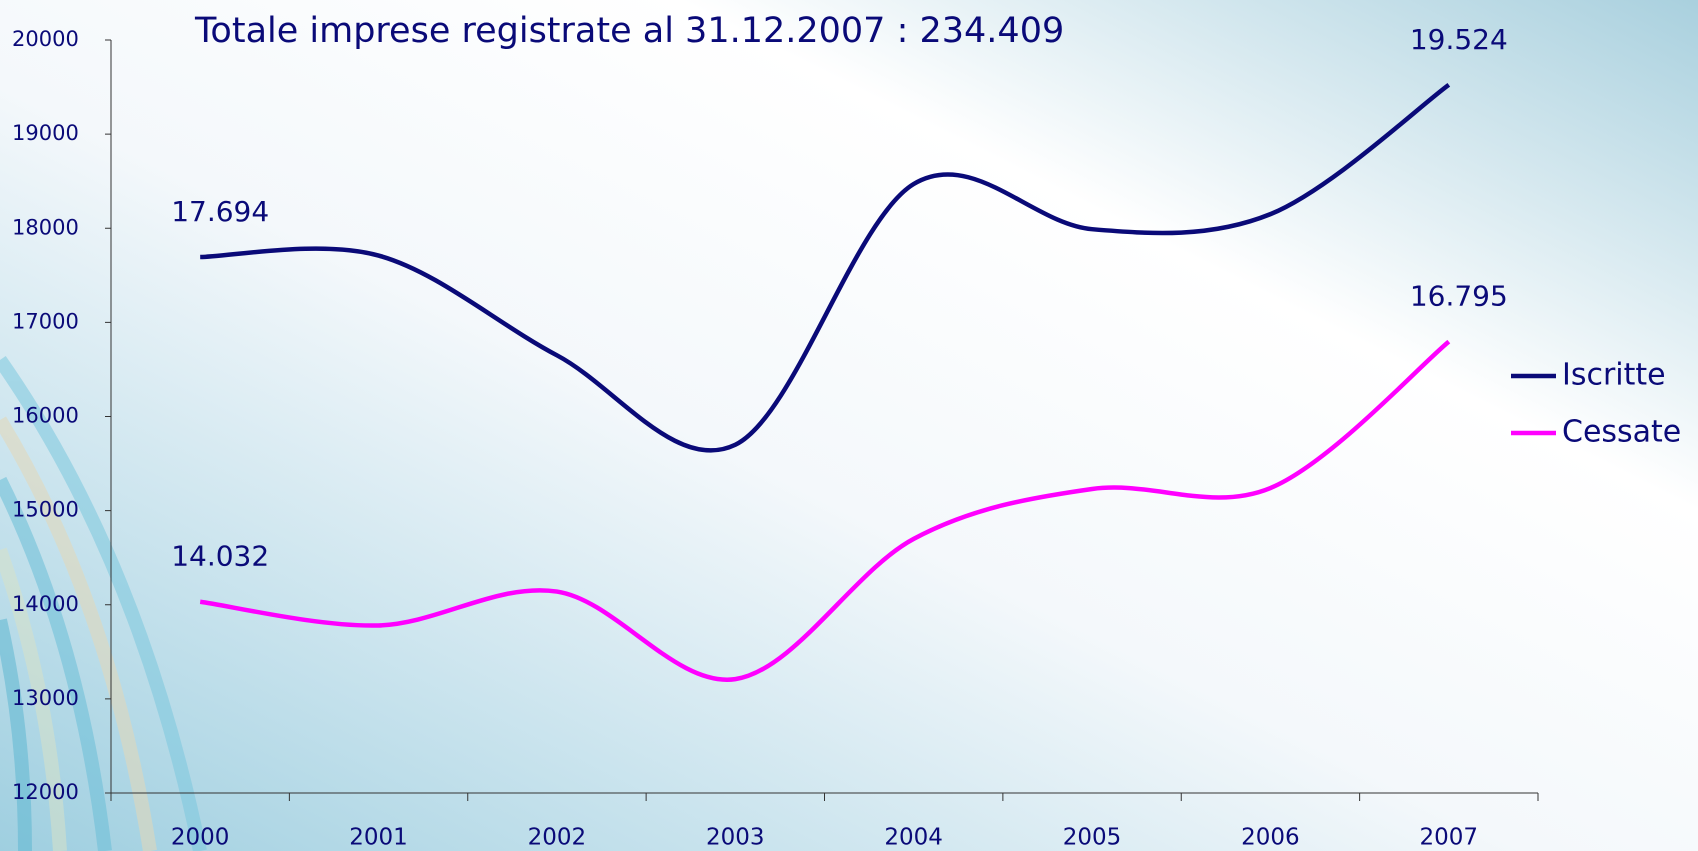 The width and height of the screenshot is (1698, 851). Describe the element at coordinates (200, 838) in the screenshot. I see `x-tick-label: 2000` at that location.